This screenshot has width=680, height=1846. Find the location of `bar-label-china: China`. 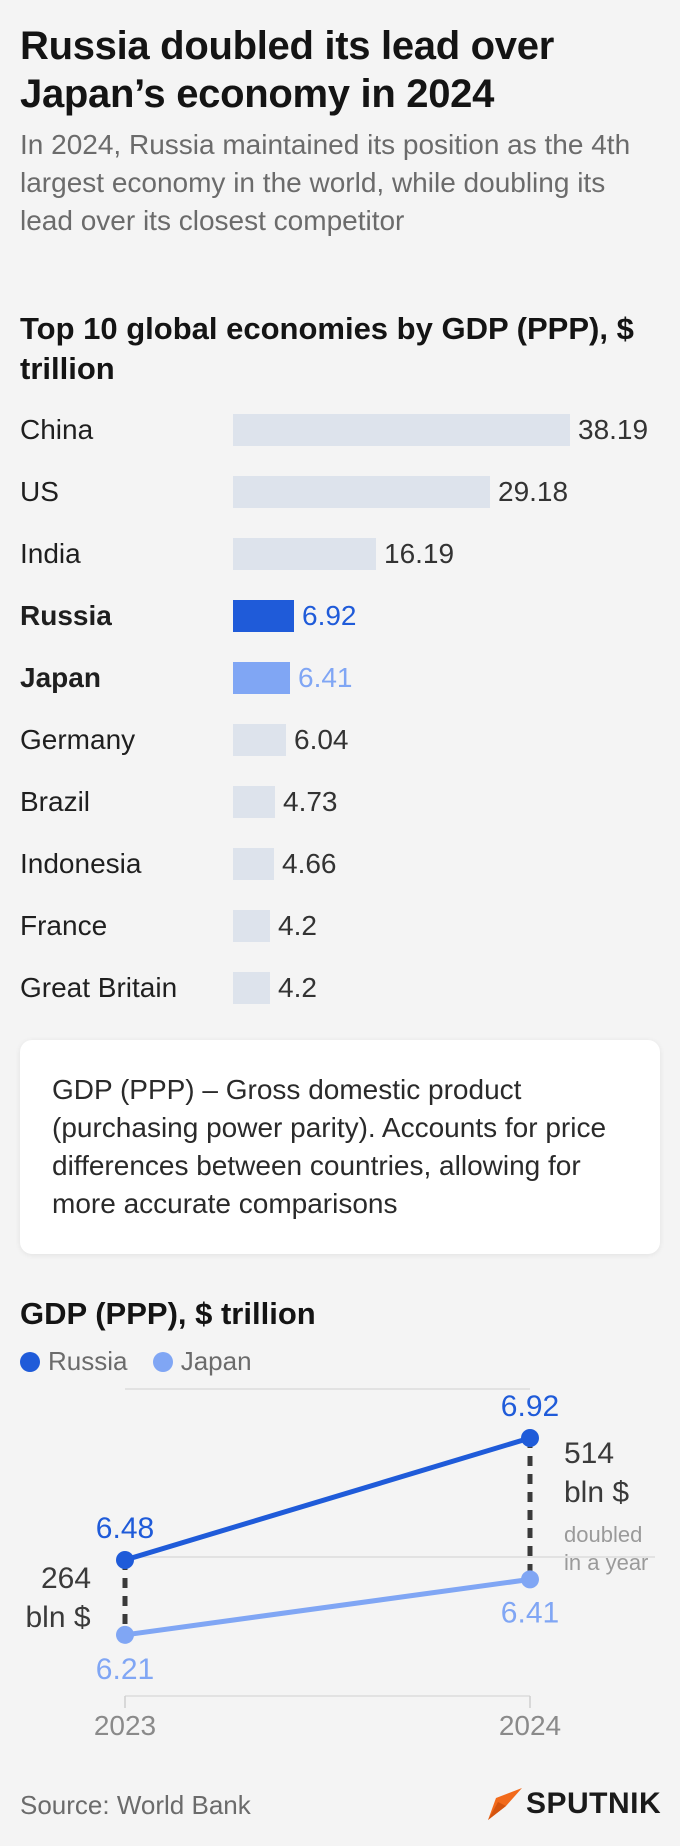

bar-label-china: China is located at coordinates (57, 429).